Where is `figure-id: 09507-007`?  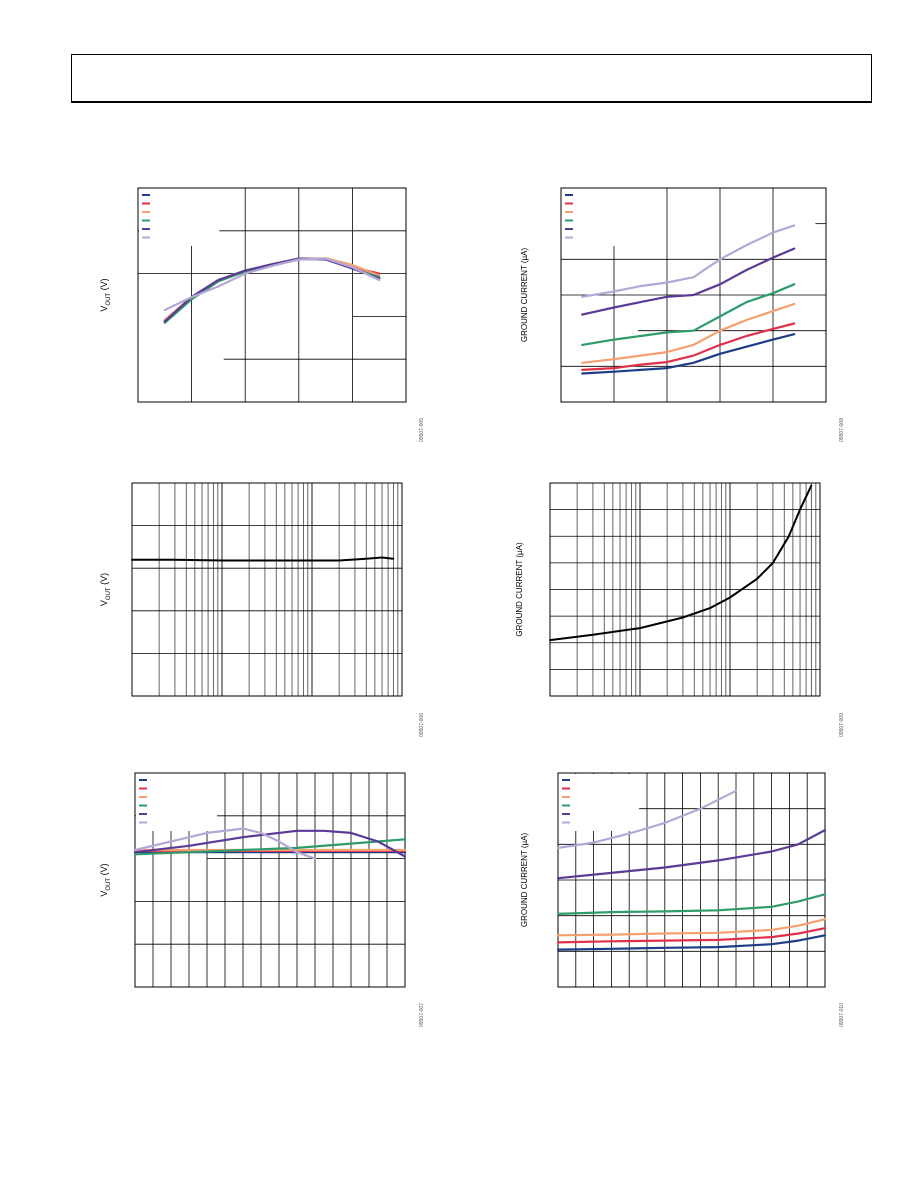 figure-id: 09507-007 is located at coordinates (422, 1015).